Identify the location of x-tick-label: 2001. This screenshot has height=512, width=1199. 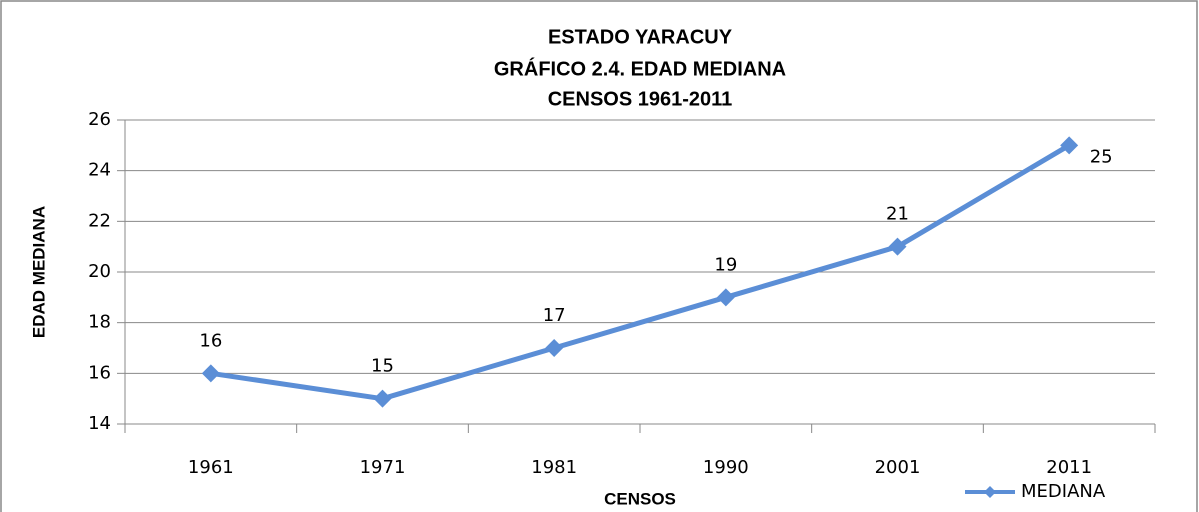
(898, 467).